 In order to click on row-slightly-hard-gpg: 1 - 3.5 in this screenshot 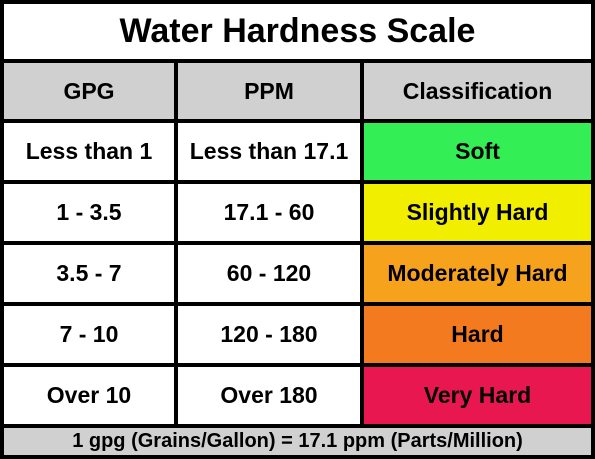, I will do `click(89, 212)`.